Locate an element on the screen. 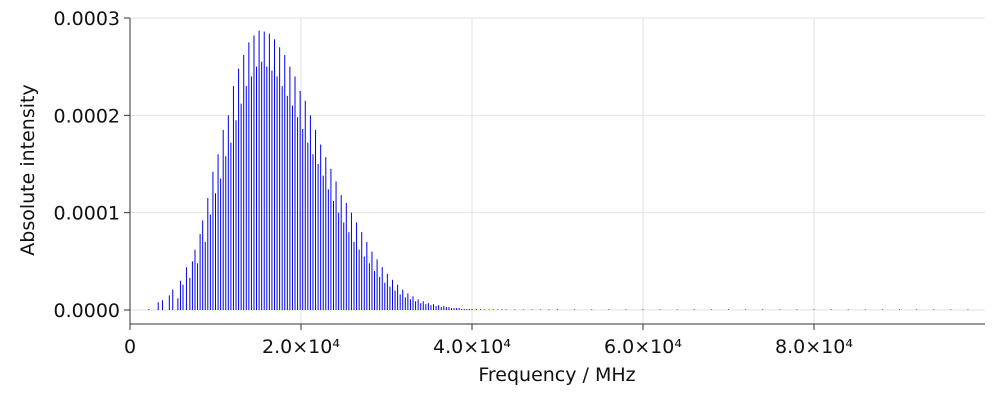 The image size is (1000, 400). x-ticks: 0 2.0×10⁴ 4.0×10⁴ 6.0×10⁴ 8.0×10⁴ is located at coordinates (488, 341).